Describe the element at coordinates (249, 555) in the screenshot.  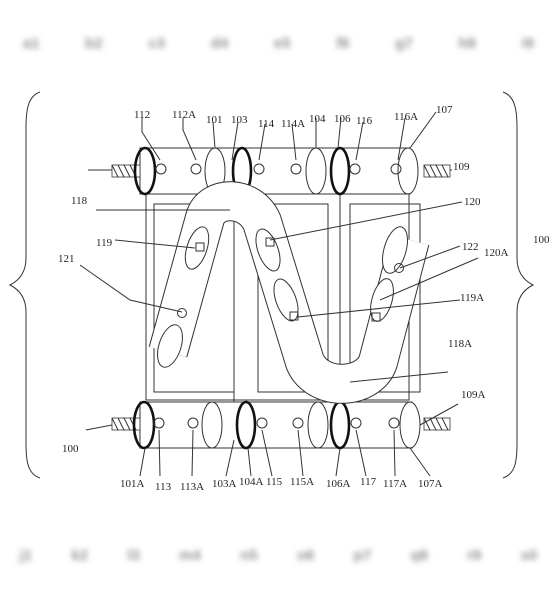
I see `blurred-footer-text: n5` at that location.